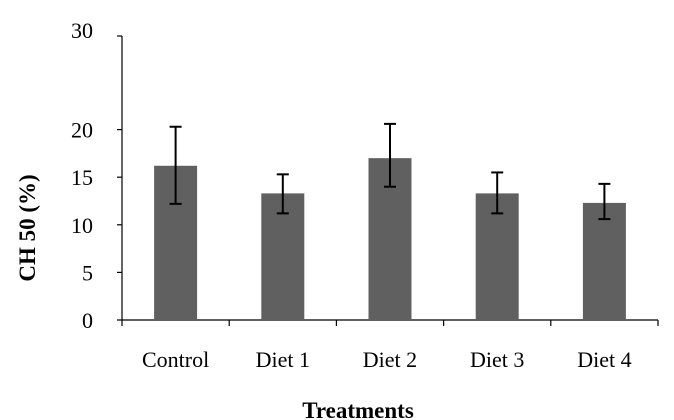 The image size is (674, 420). I want to click on y-tick-label-3: 15, so click(82, 177).